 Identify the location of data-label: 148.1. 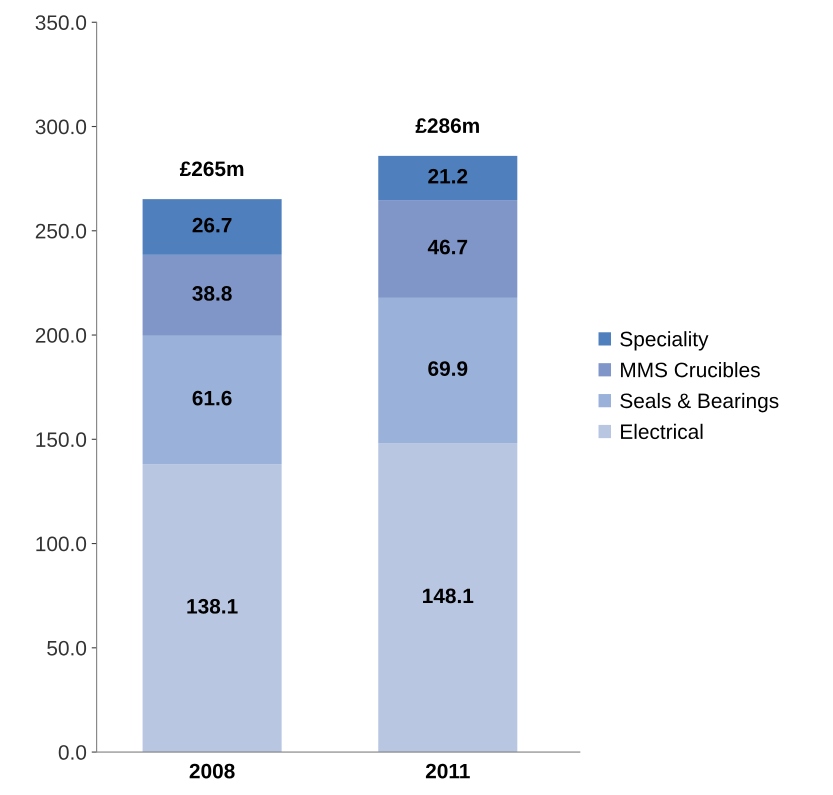
(448, 596).